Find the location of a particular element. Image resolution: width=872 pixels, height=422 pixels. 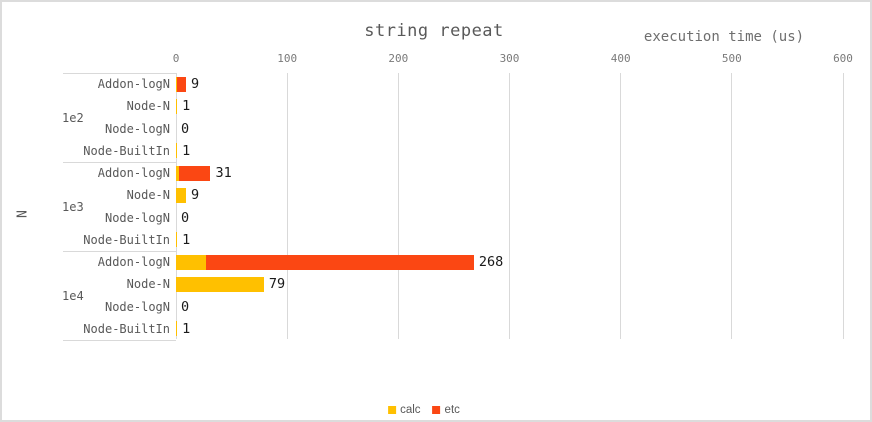

legend-label: calc is located at coordinates (410, 410).